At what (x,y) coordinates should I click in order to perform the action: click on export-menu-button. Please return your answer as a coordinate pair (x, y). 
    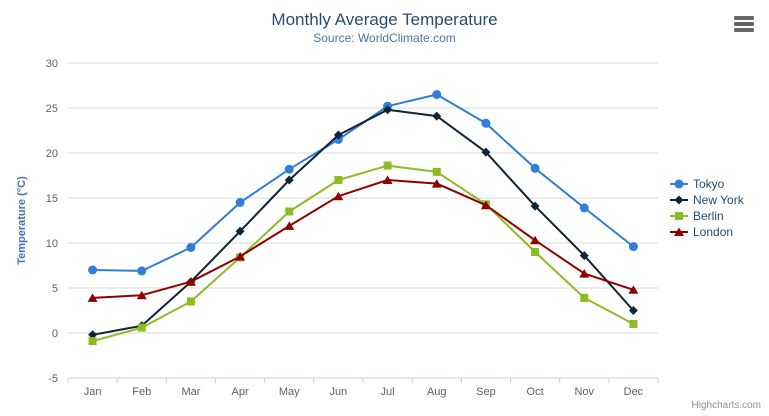
    Looking at the image, I should click on (744, 24).